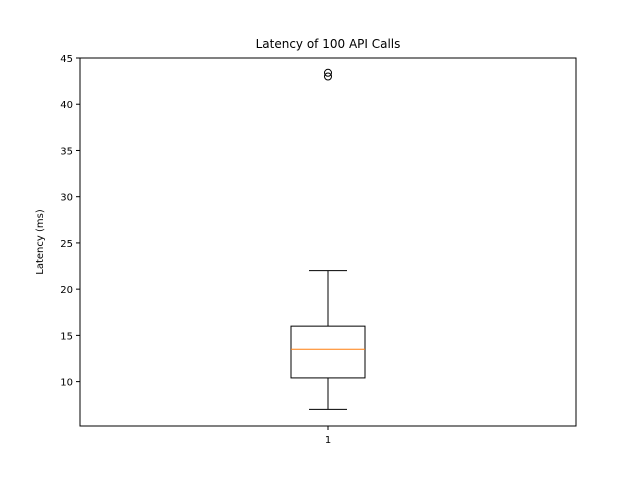  I want to click on y-tick-label: 30, so click(66, 198).